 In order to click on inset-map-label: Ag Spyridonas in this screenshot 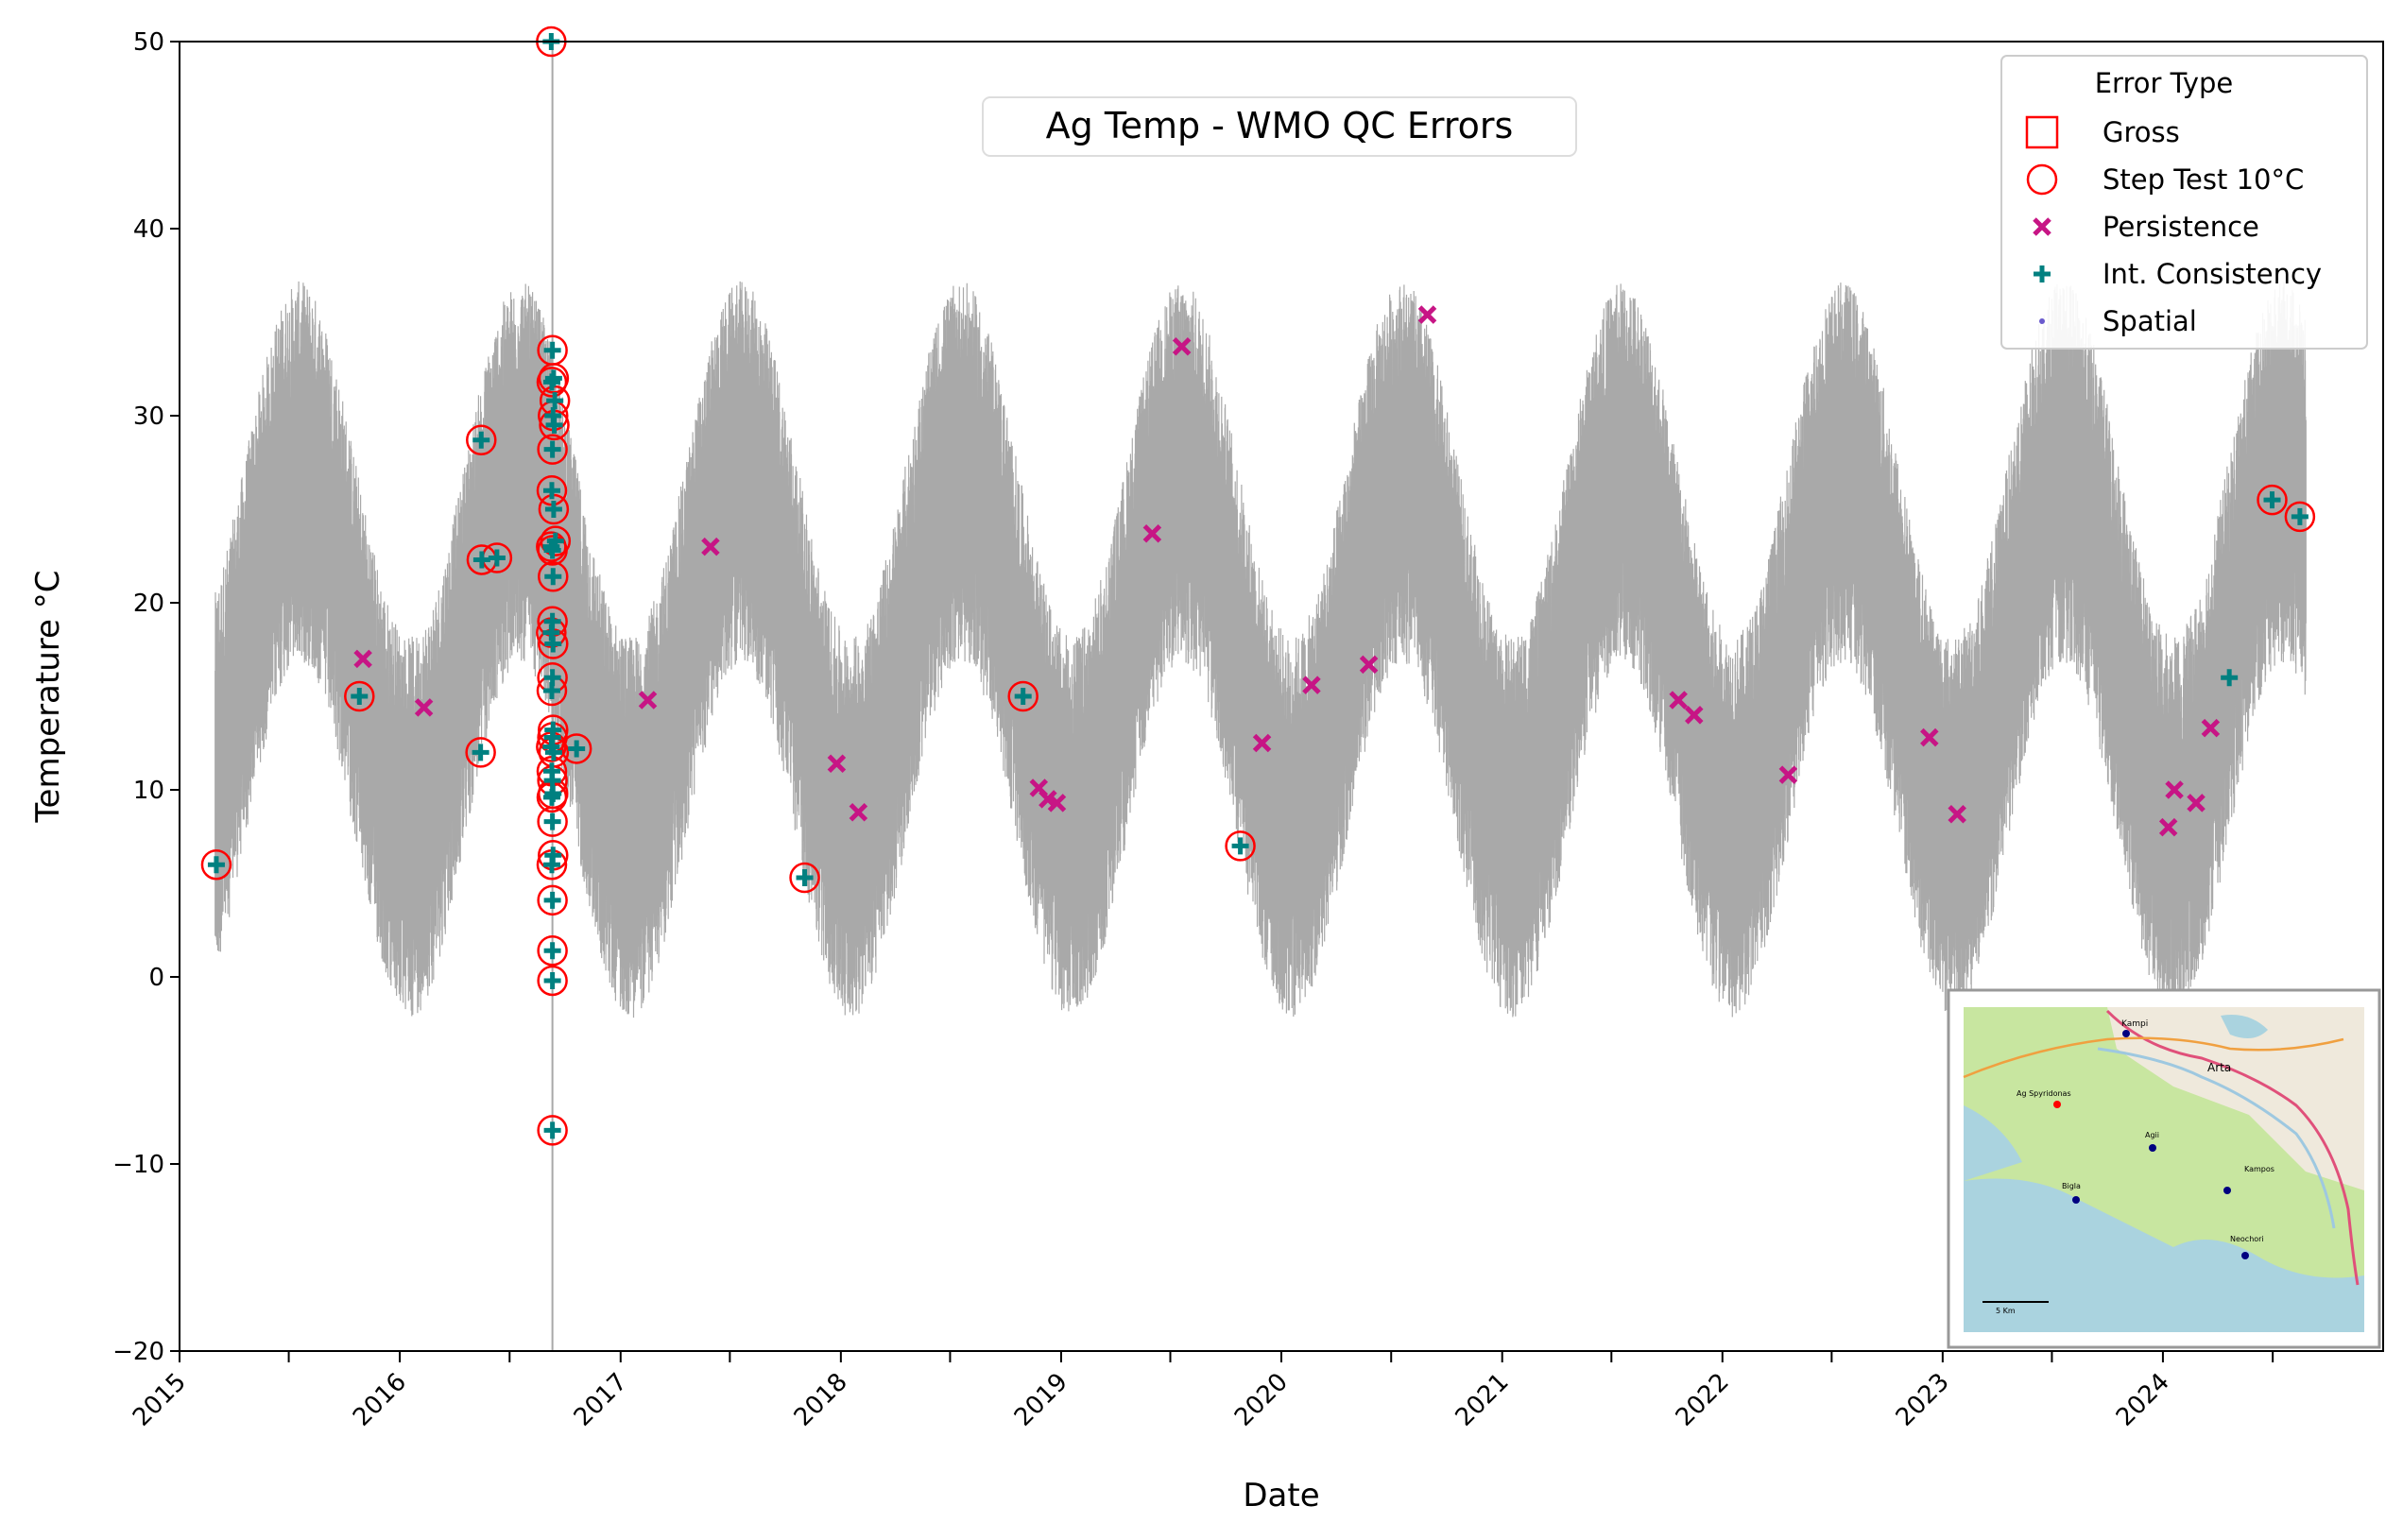, I will do `click(2044, 1094)`.